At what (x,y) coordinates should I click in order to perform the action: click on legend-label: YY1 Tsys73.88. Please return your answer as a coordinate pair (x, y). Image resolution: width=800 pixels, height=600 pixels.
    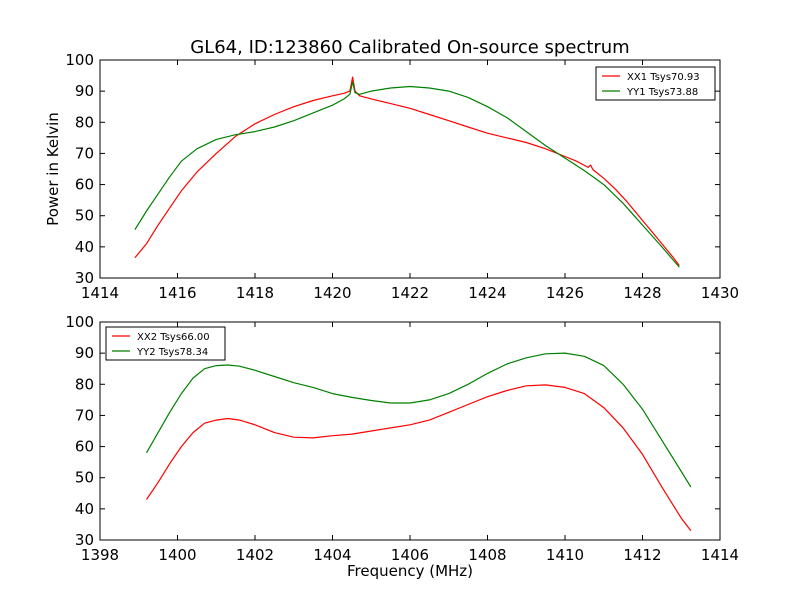
    Looking at the image, I should click on (662, 92).